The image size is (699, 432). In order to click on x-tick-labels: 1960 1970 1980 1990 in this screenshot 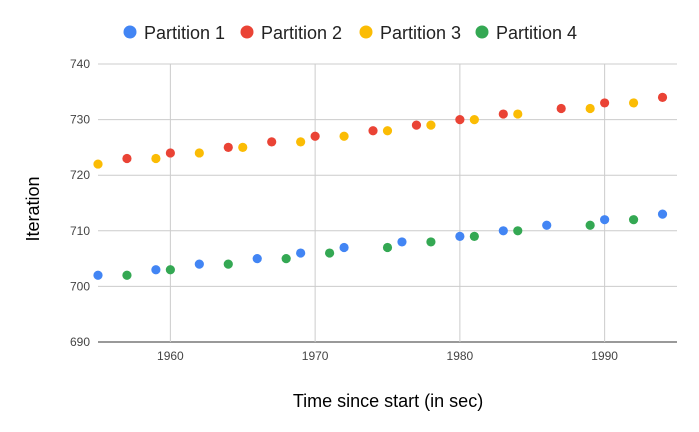, I will do `click(387, 356)`.